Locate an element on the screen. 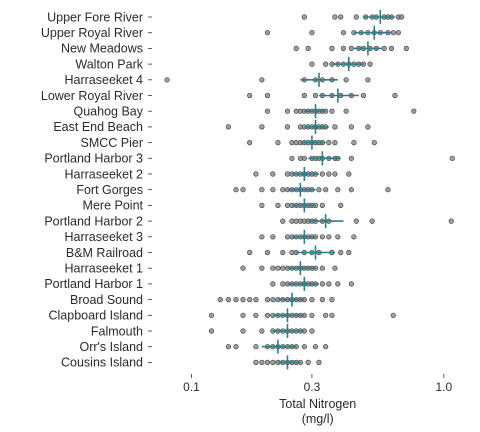  y-tick-label: SMCC Pier is located at coordinates (111, 143).